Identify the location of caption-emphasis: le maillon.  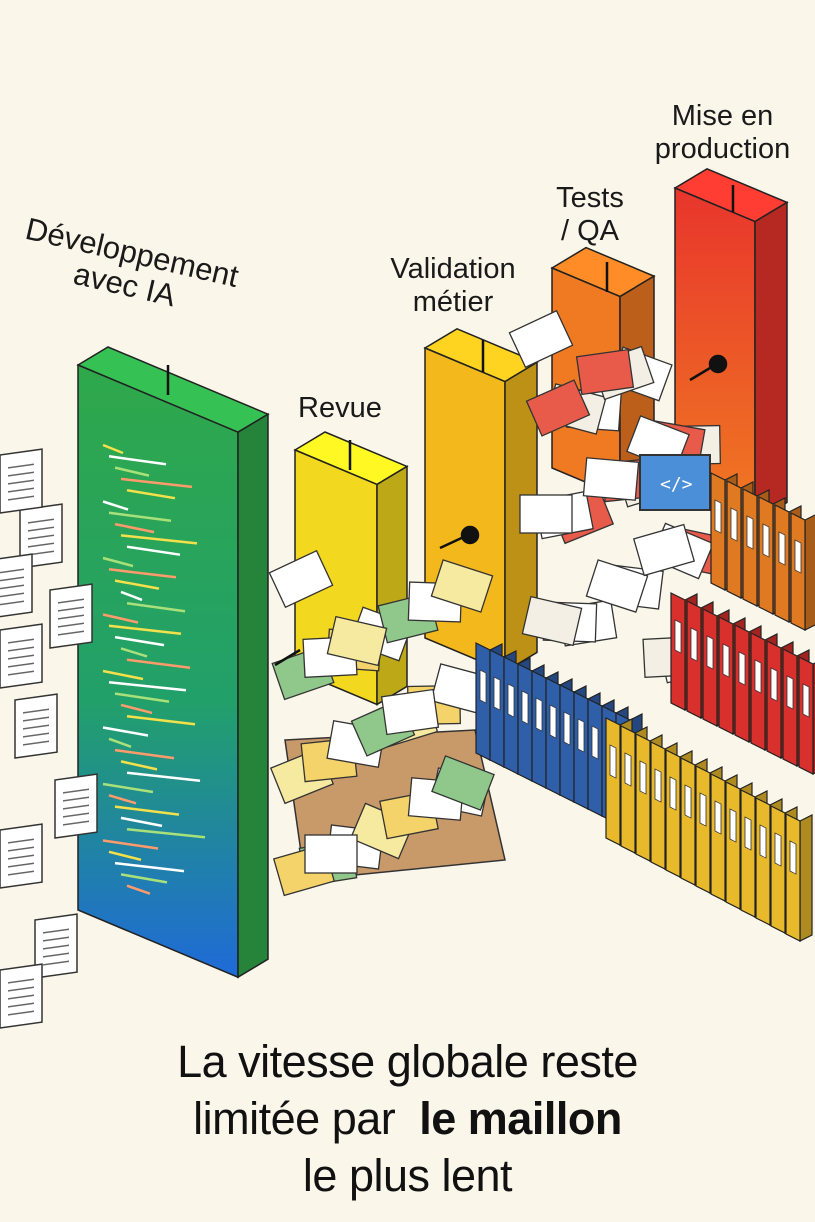
(520, 1118).